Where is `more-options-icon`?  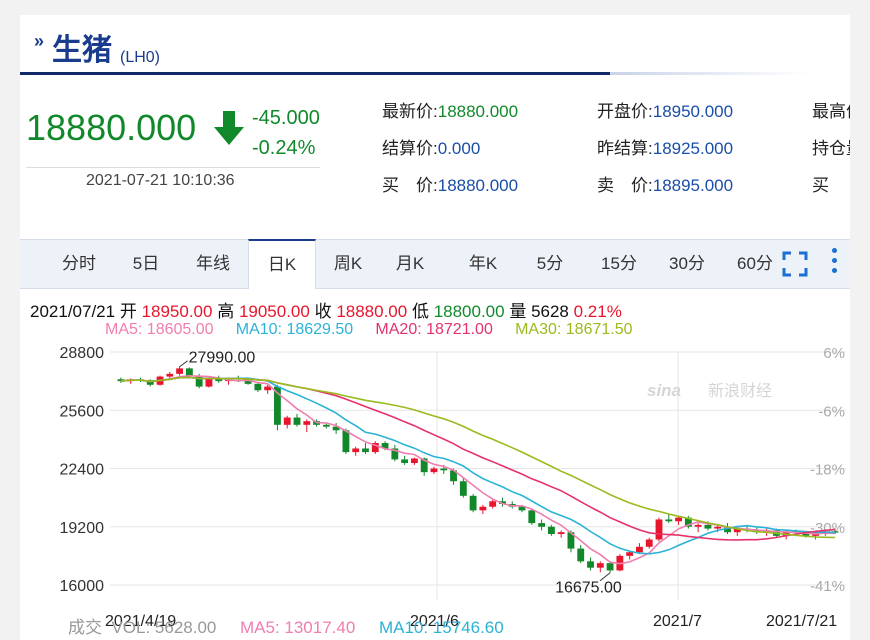
more-options-icon is located at coordinates (835, 263).